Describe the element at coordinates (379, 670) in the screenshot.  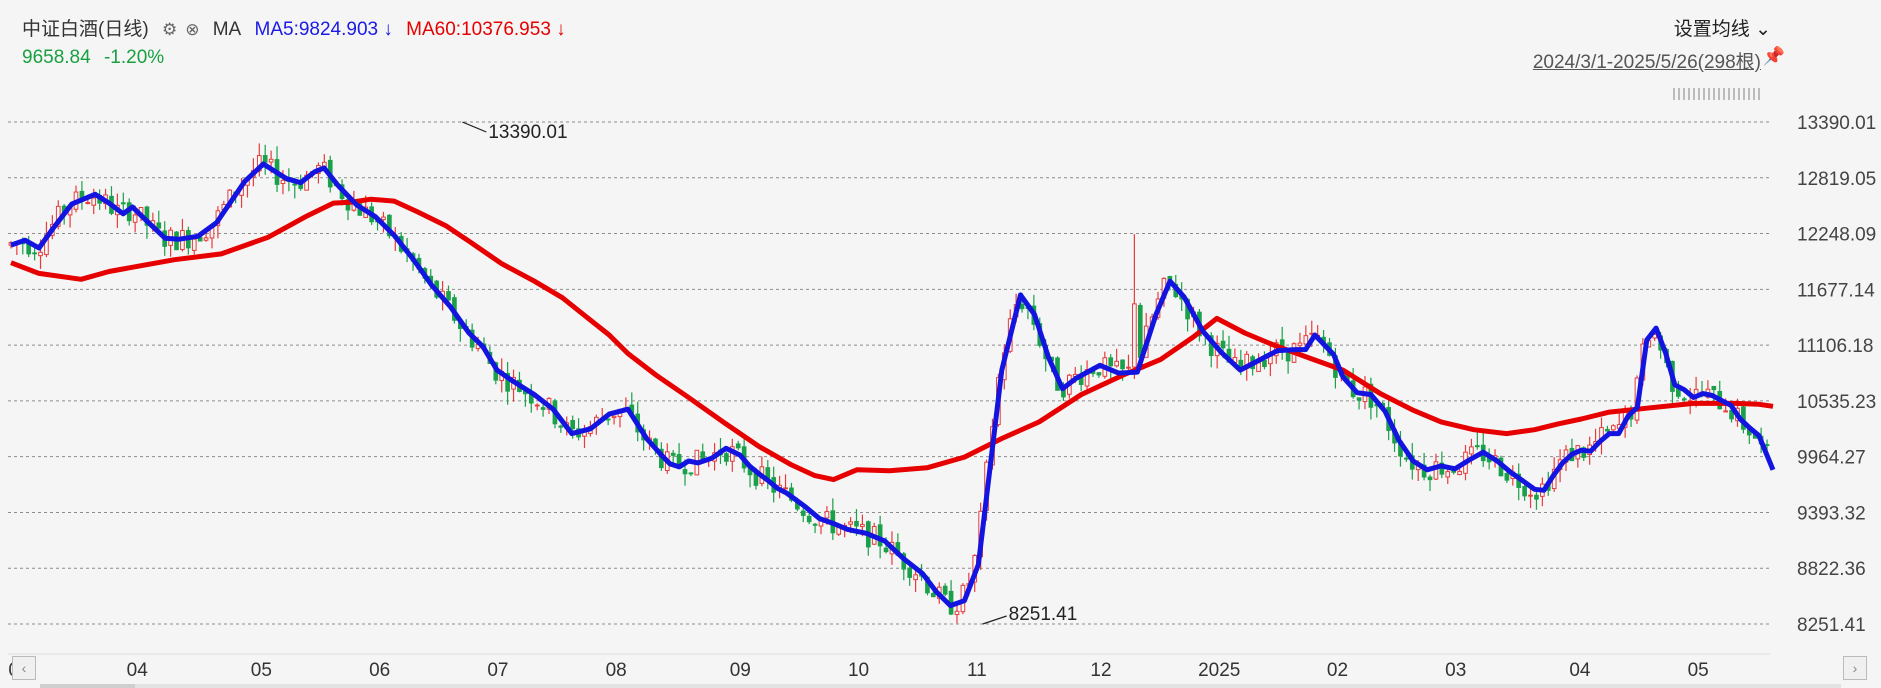
I see `x-tick-label: 06` at that location.